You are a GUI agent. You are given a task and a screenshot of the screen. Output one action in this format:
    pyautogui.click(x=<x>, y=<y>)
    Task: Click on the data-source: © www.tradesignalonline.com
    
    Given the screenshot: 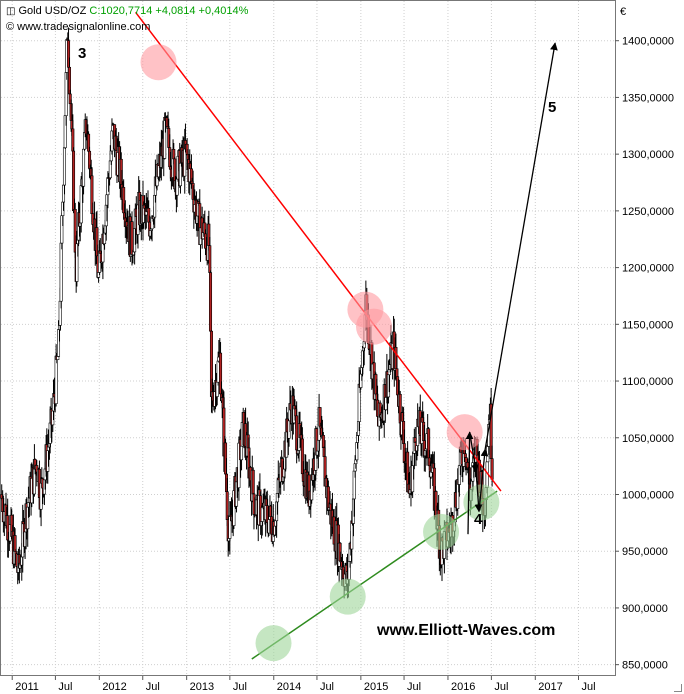 What is the action you would take?
    pyautogui.click(x=78, y=27)
    